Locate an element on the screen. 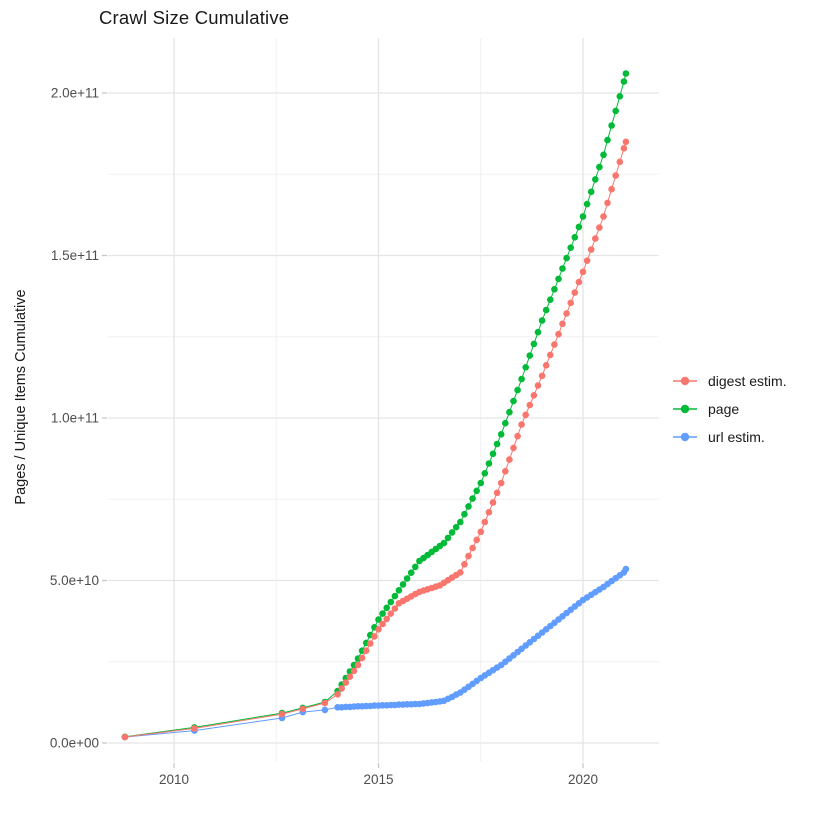 Image resolution: width=826 pixels, height=827 pixels. legend-item-digest-estim-: digest estim. is located at coordinates (729, 381).